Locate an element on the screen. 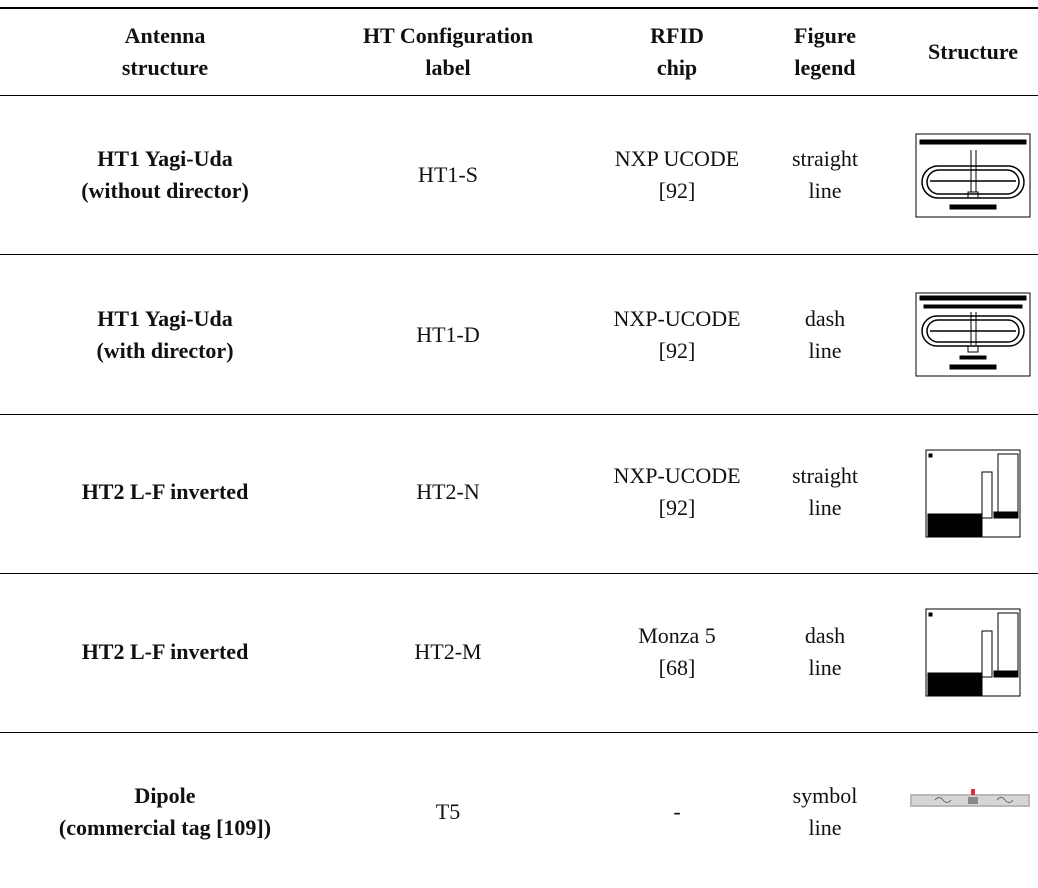 This screenshot has width=1038, height=888. yagi-director-icon is located at coordinates (973, 334).